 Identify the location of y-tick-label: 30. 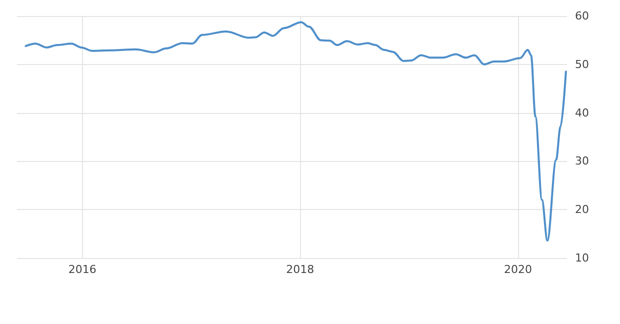
(582, 161).